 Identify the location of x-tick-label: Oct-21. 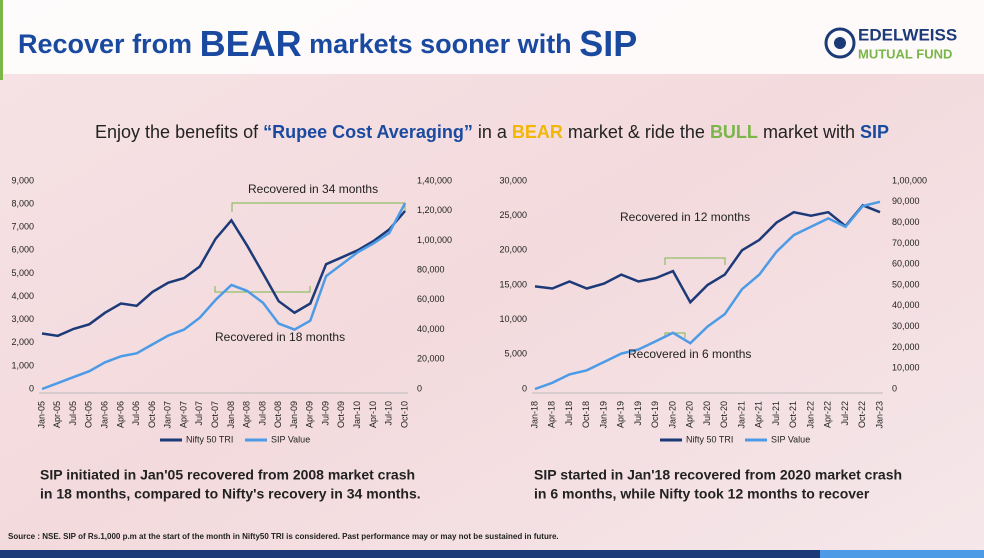
(793, 414).